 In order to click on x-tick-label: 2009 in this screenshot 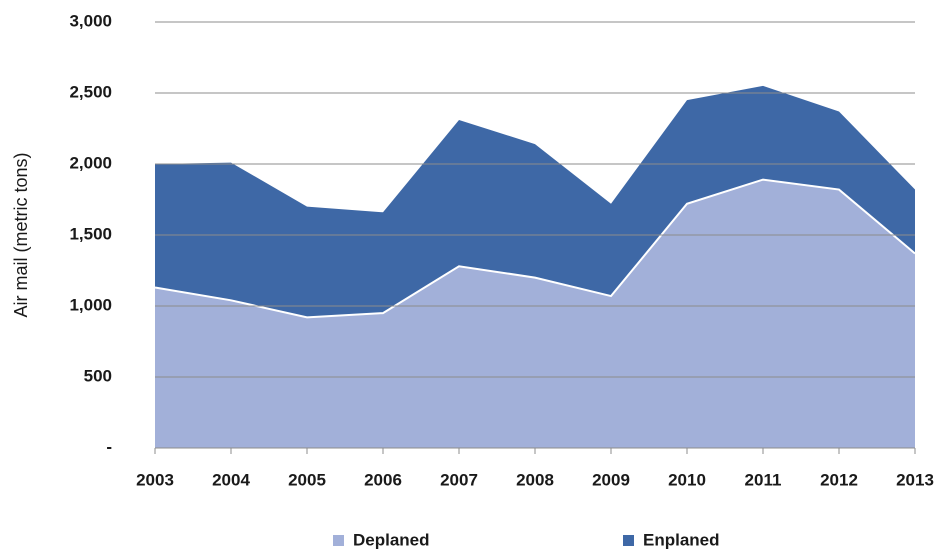, I will do `click(611, 479)`.